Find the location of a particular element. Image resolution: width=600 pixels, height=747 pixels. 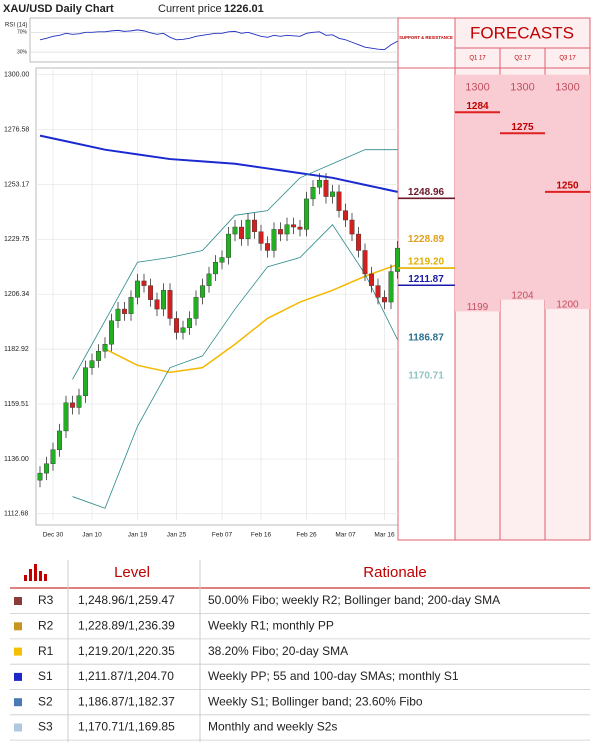

quarter-label: Q3 17 is located at coordinates (567, 59).